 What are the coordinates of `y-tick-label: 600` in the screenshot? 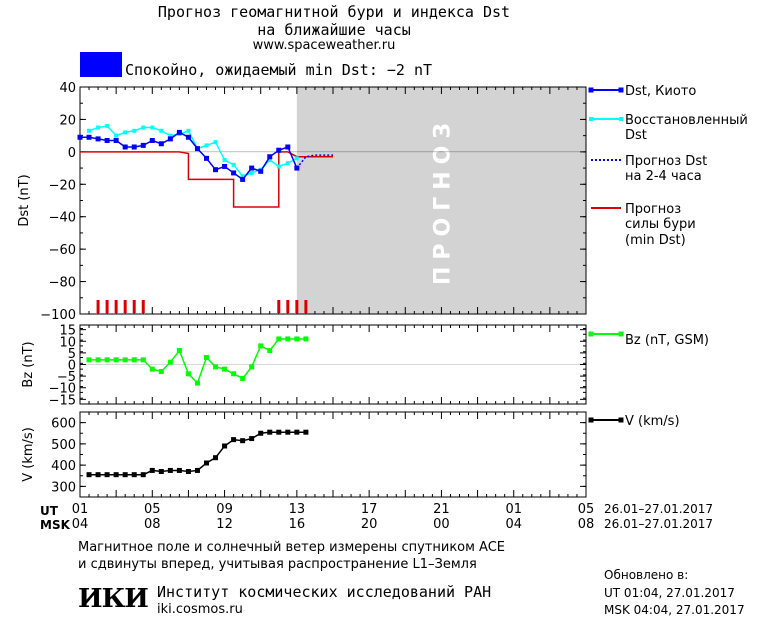 It's located at (63, 424).